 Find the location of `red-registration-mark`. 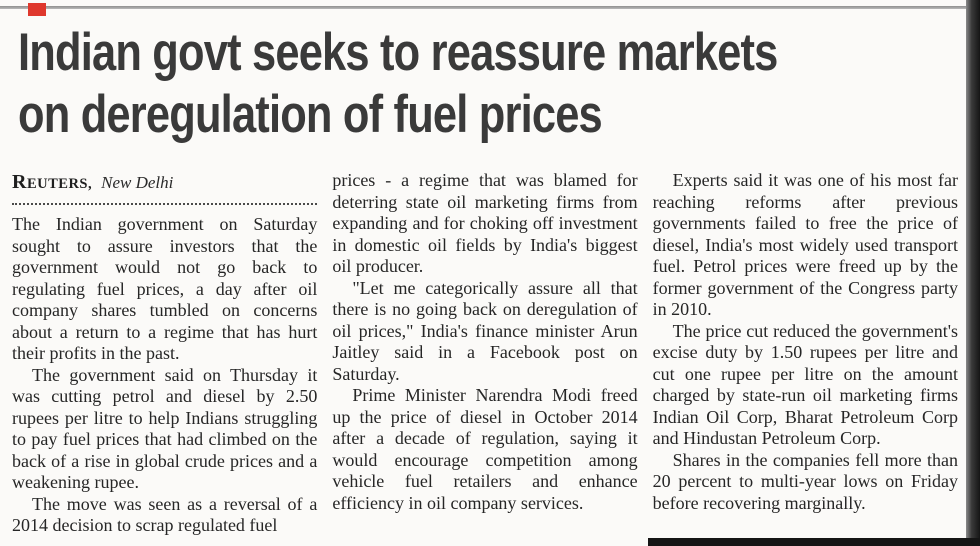

red-registration-mark is located at coordinates (37, 9).